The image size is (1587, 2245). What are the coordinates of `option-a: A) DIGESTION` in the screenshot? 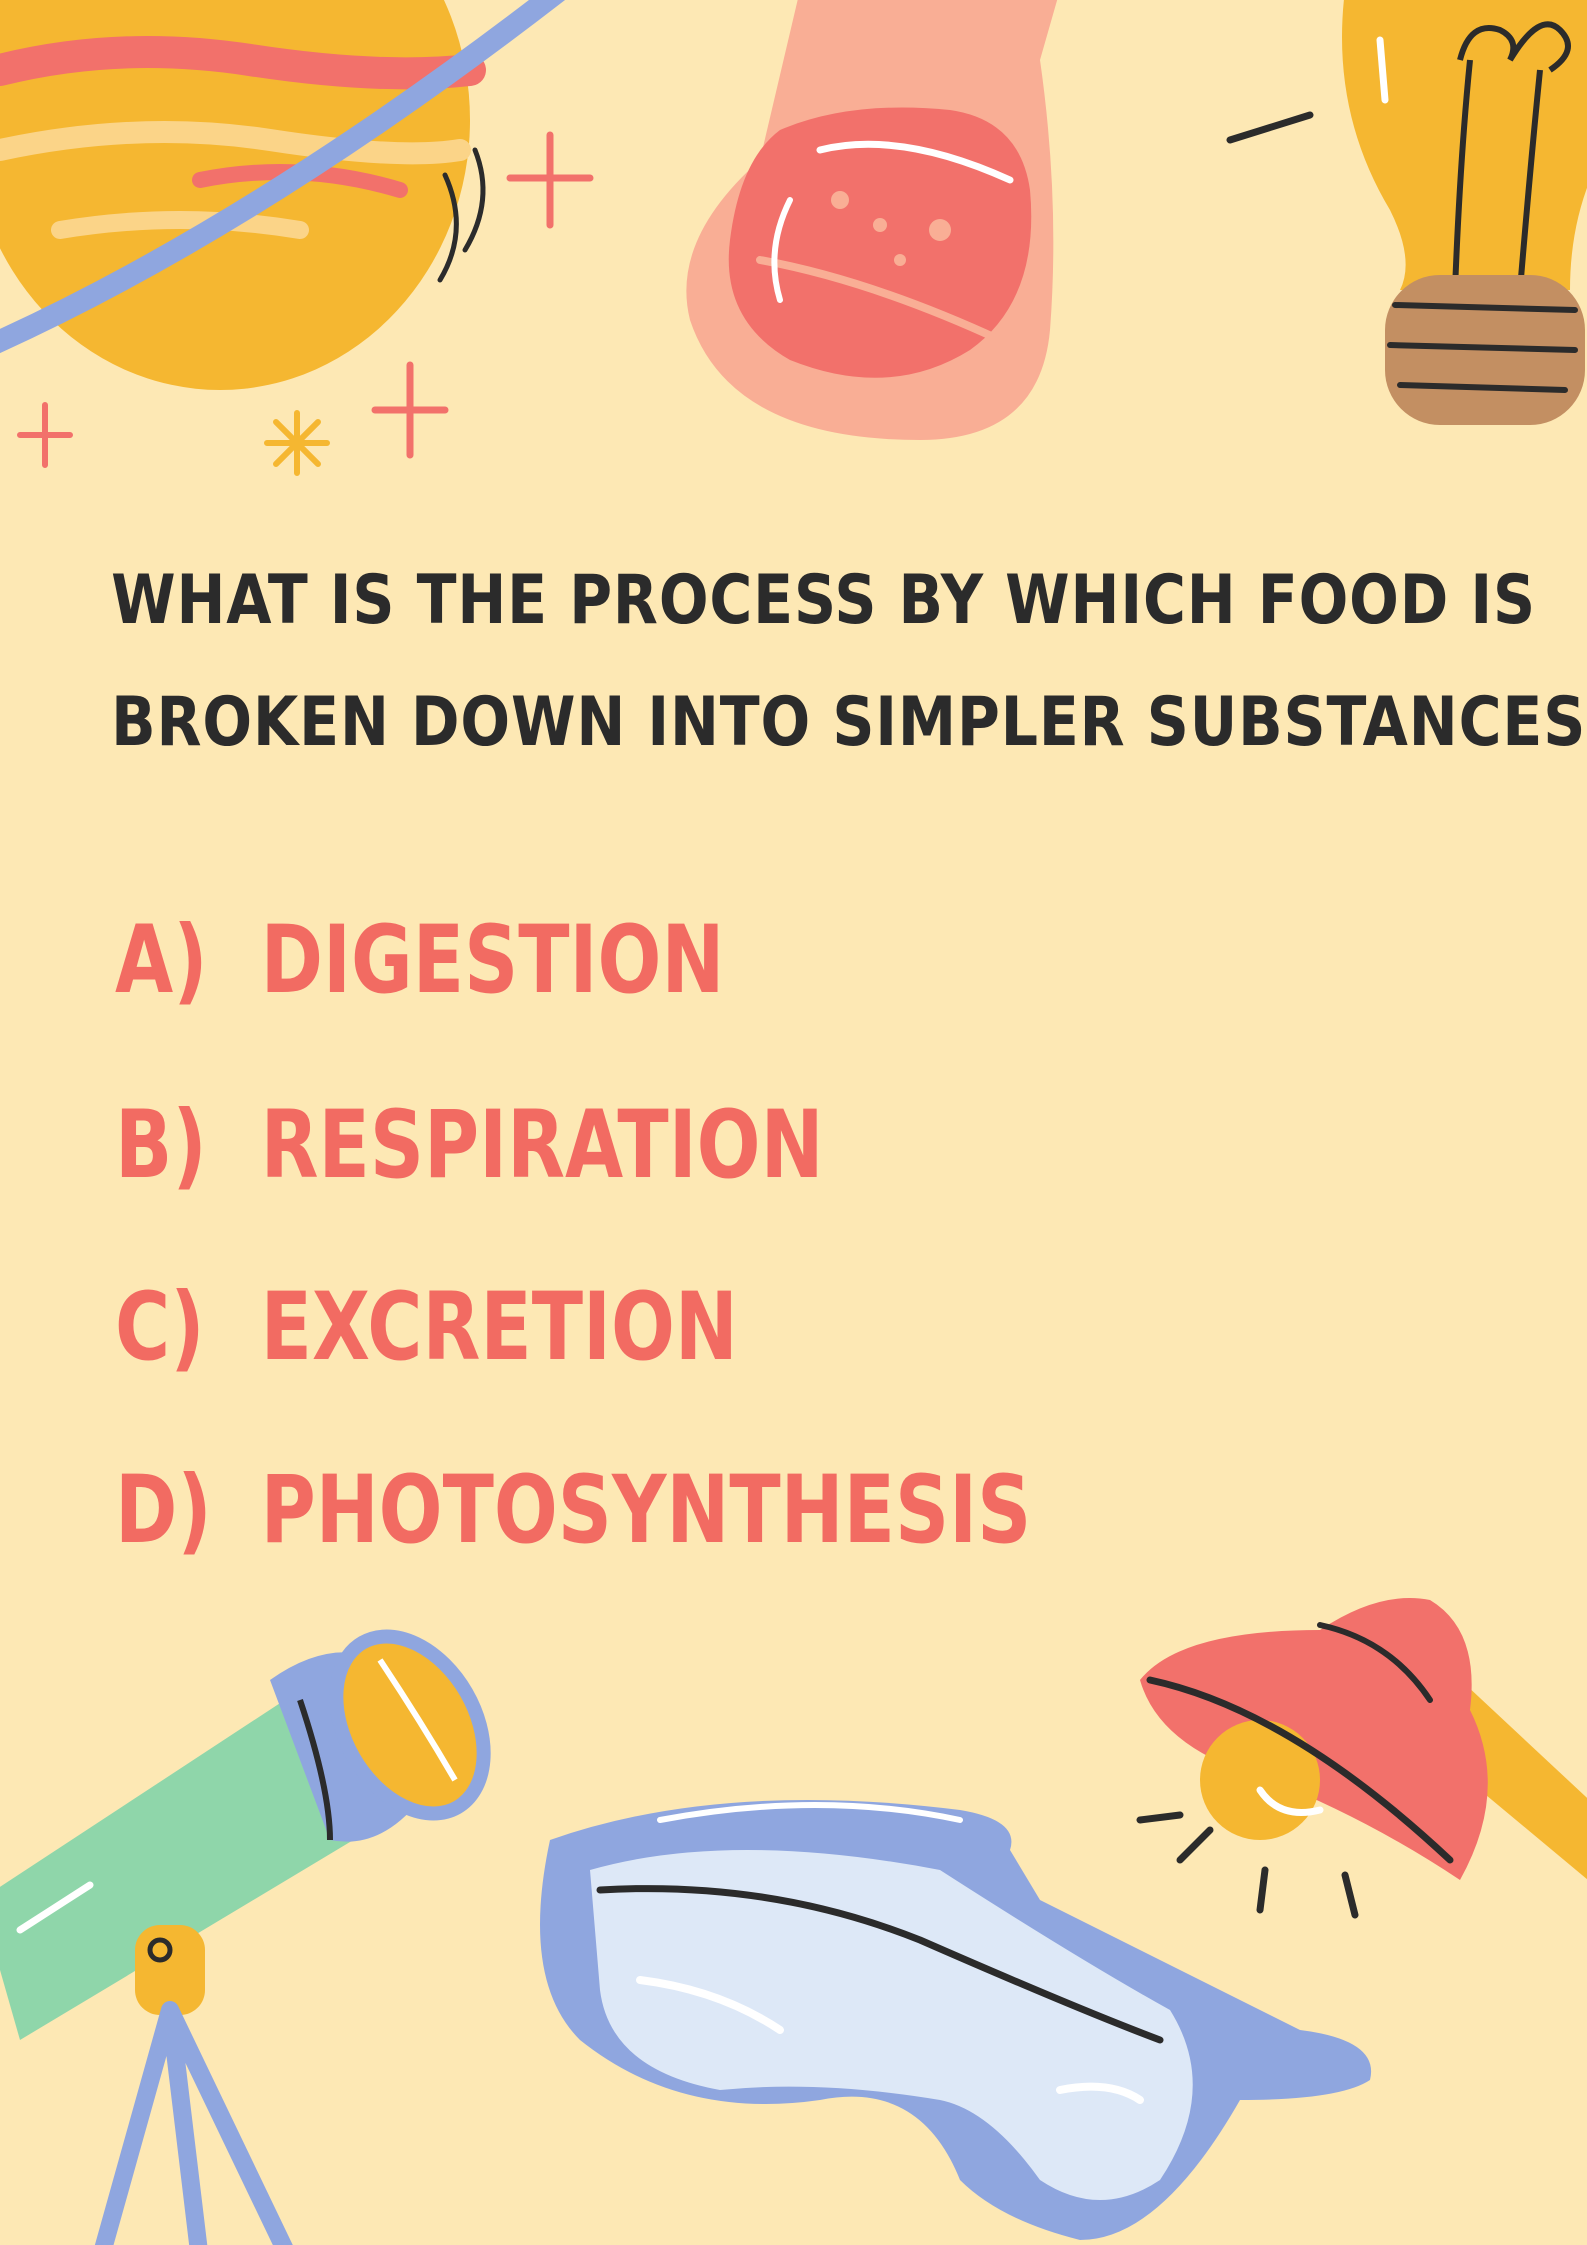 It's located at (419, 960).